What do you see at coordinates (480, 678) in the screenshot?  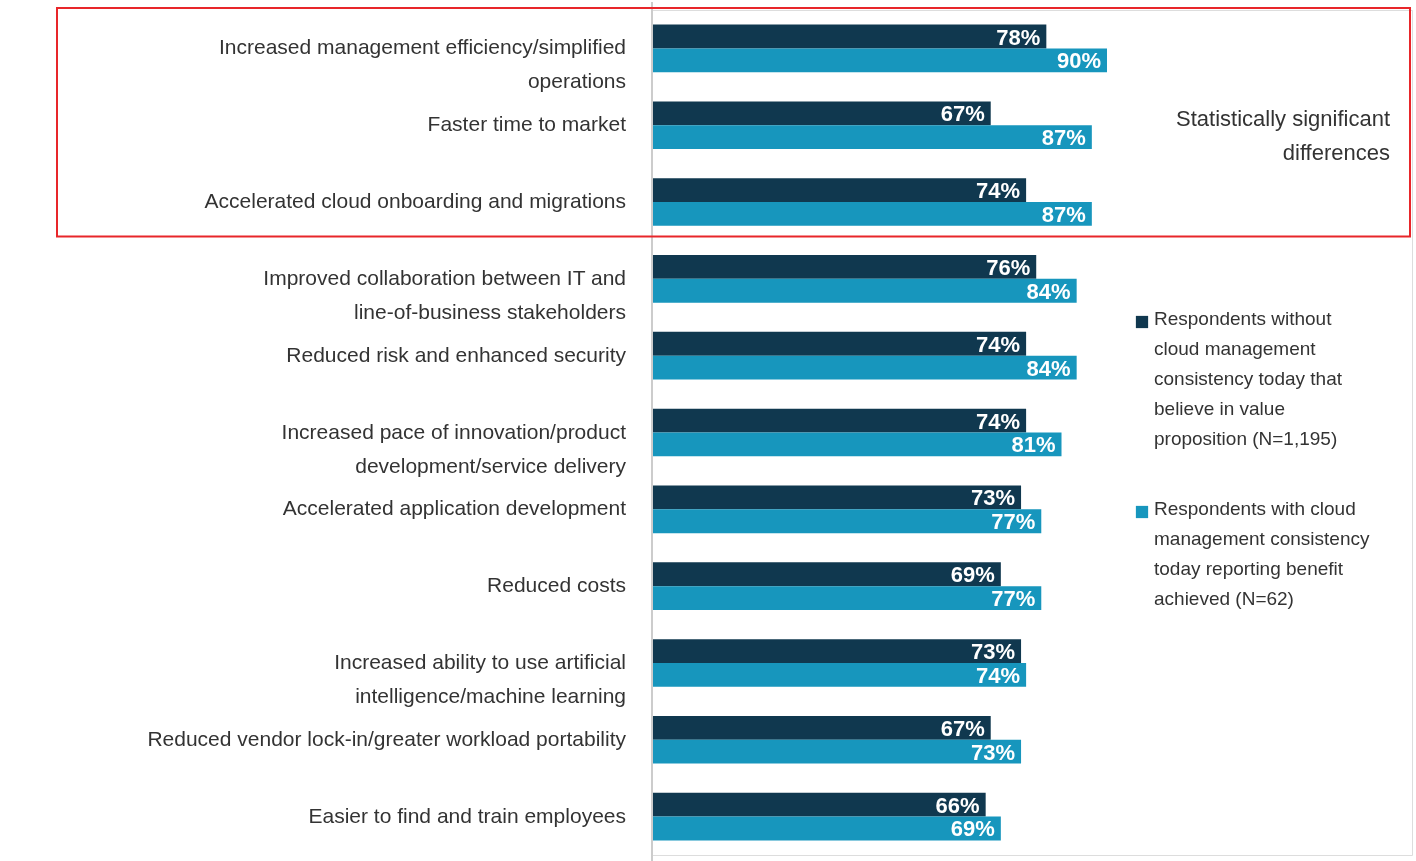 I see `y-tick-label: Increased ability to use artificial intelligence/machine learning` at bounding box center [480, 678].